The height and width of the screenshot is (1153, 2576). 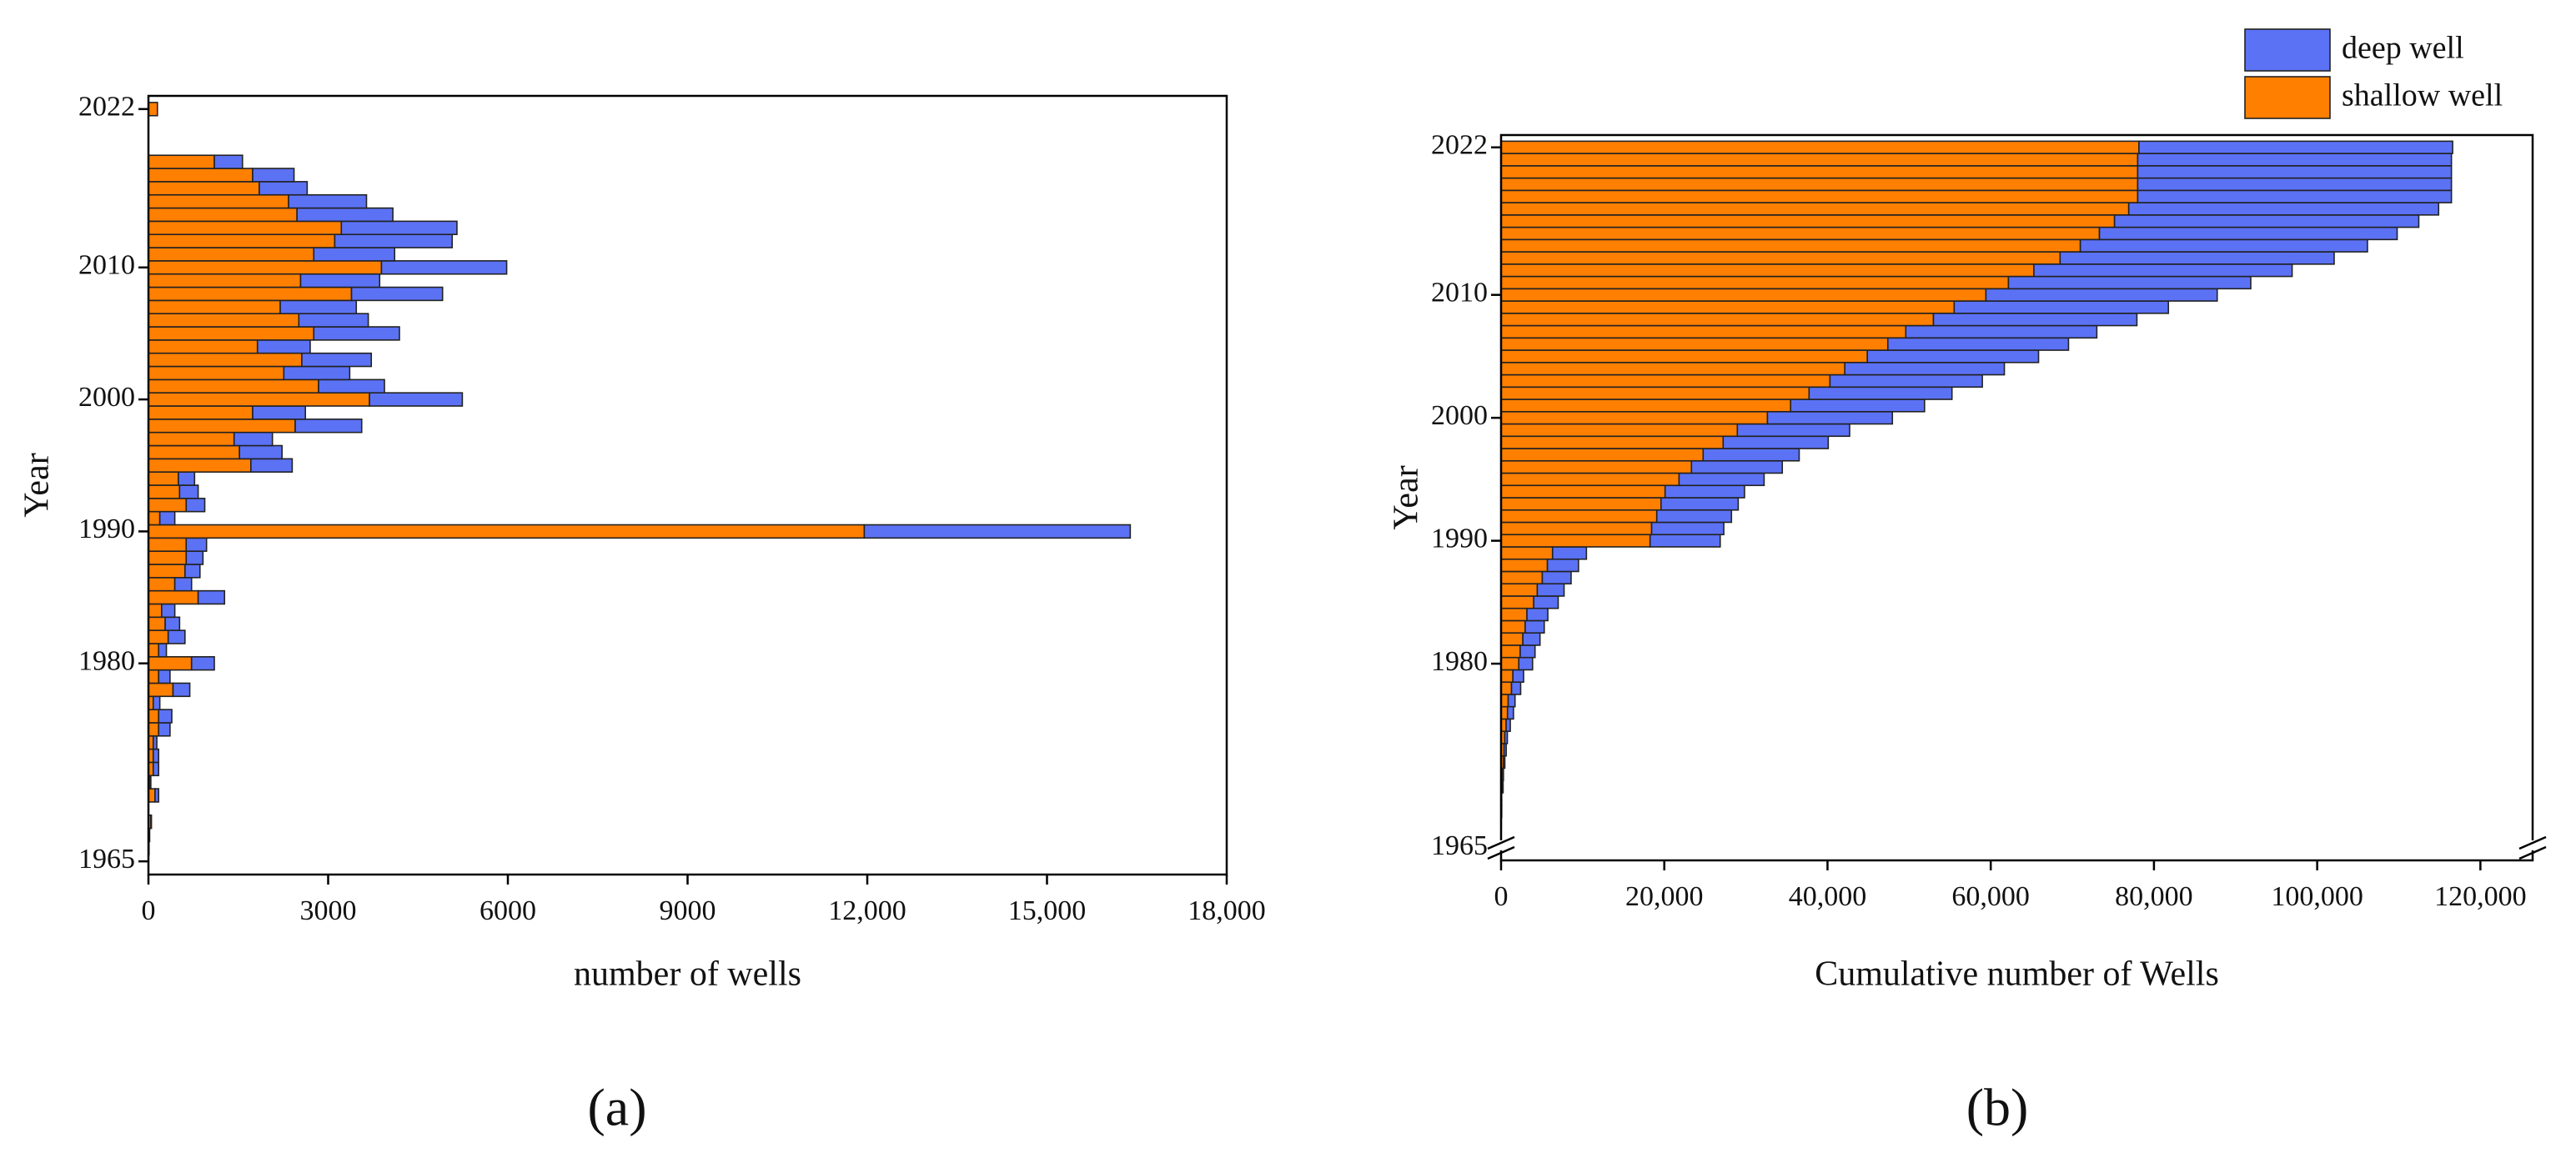 What do you see at coordinates (1501, 896) in the screenshot?
I see `x-tick-label: 0` at bounding box center [1501, 896].